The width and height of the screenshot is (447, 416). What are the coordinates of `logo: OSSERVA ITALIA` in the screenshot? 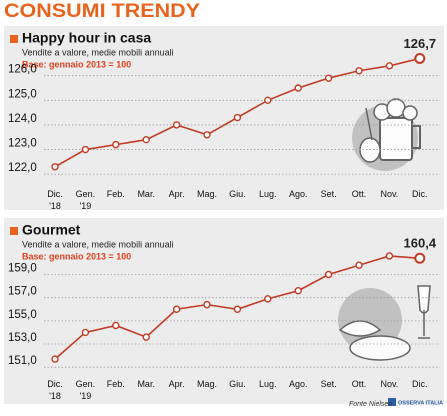 It's located at (420, 403).